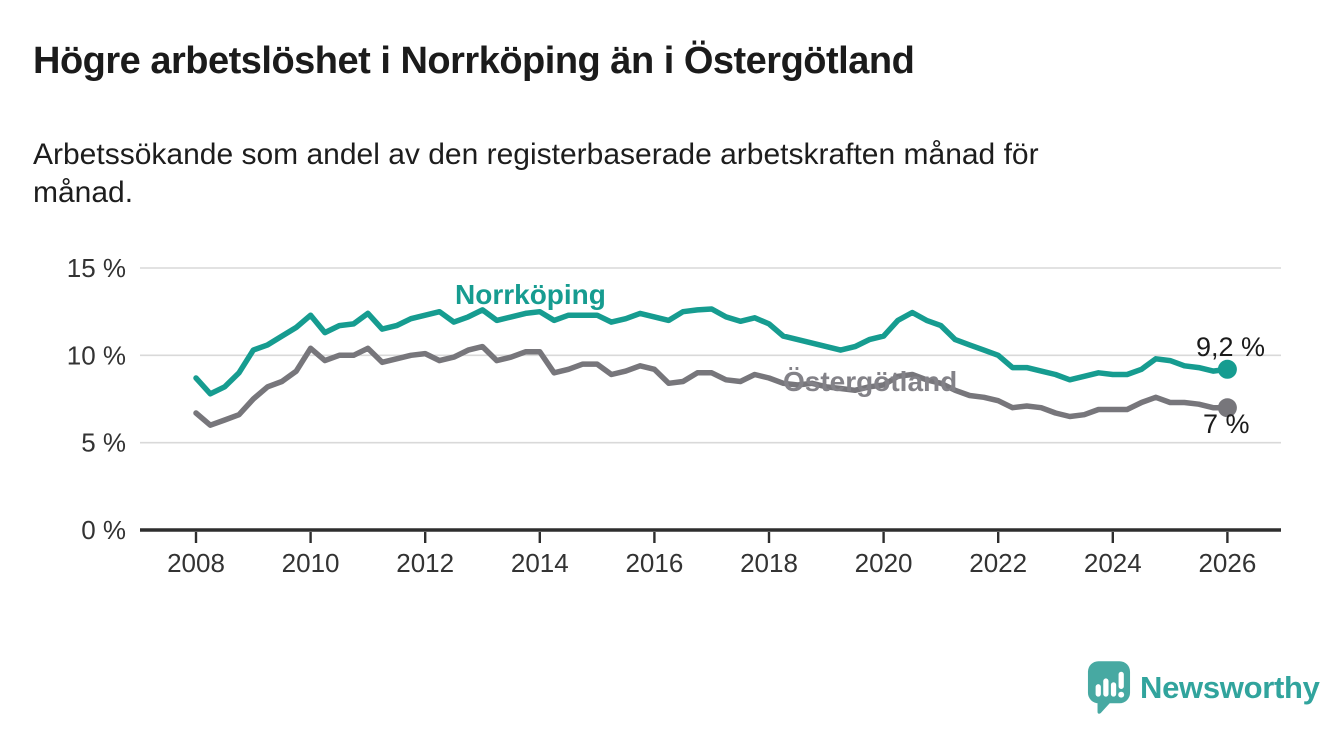  What do you see at coordinates (103, 443) in the screenshot?
I see `y-tick-label: 5 %` at bounding box center [103, 443].